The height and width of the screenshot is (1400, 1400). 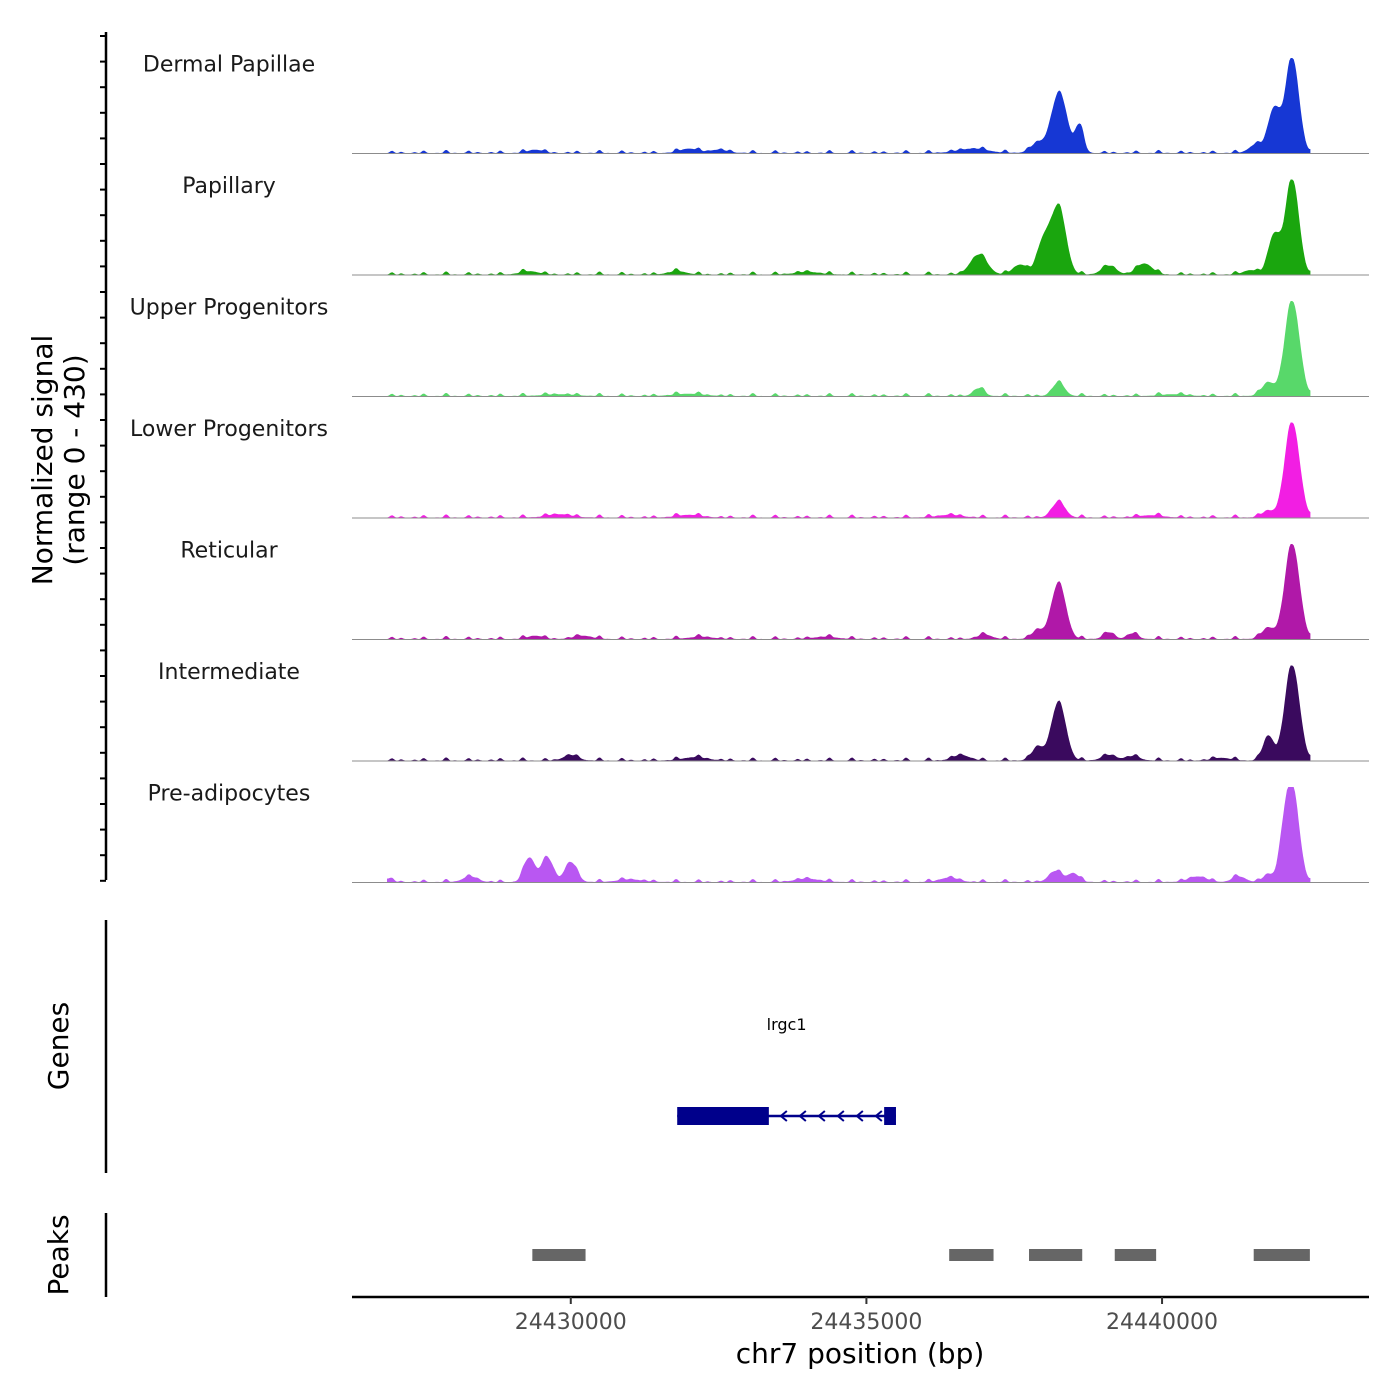 What do you see at coordinates (229, 429) in the screenshot?
I see `track-label: Lower Progenitors` at bounding box center [229, 429].